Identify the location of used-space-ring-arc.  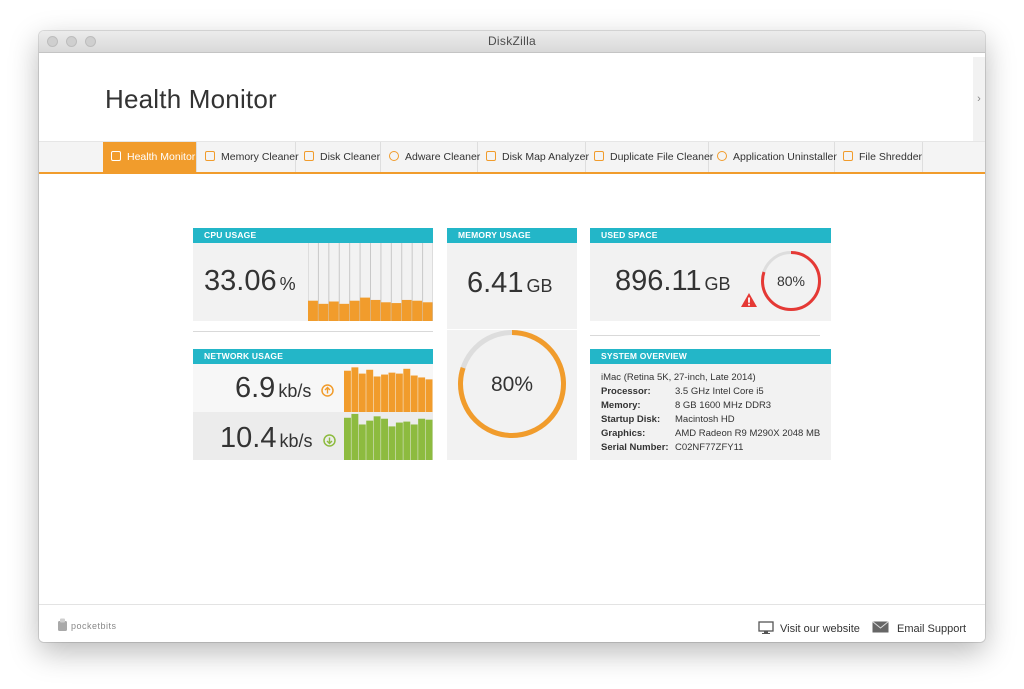
(791, 281).